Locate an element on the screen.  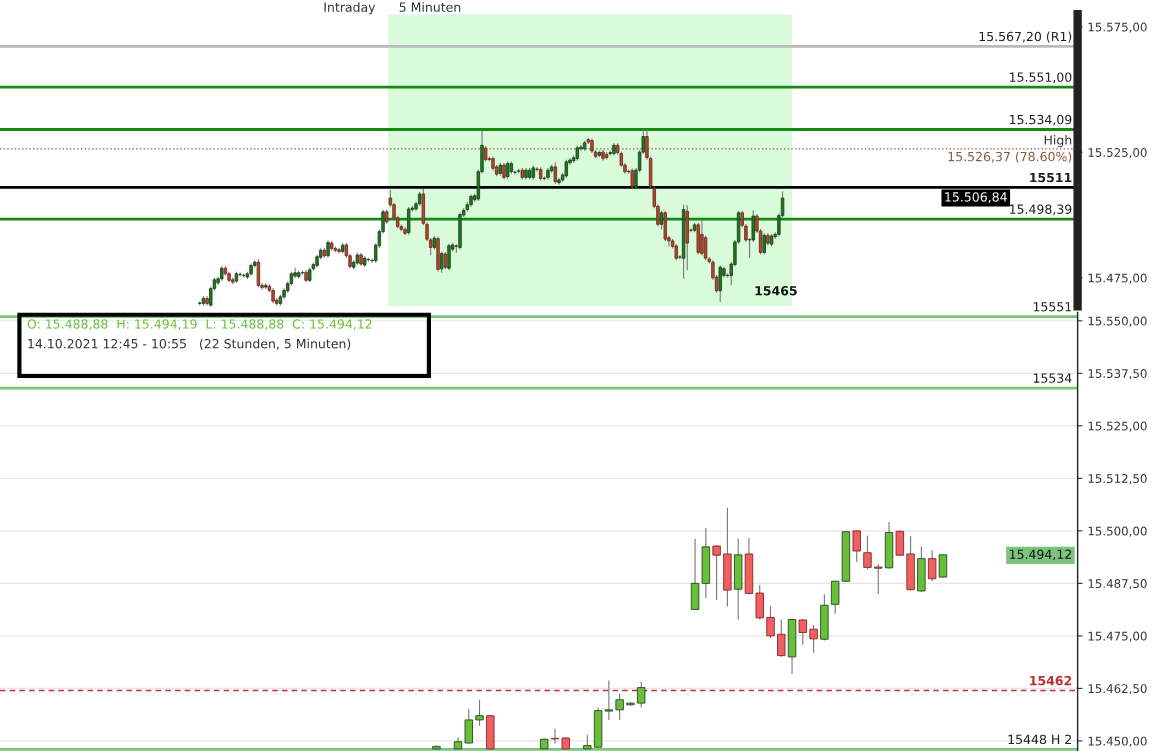
ref-line-label: 15511 is located at coordinates (1051, 177).